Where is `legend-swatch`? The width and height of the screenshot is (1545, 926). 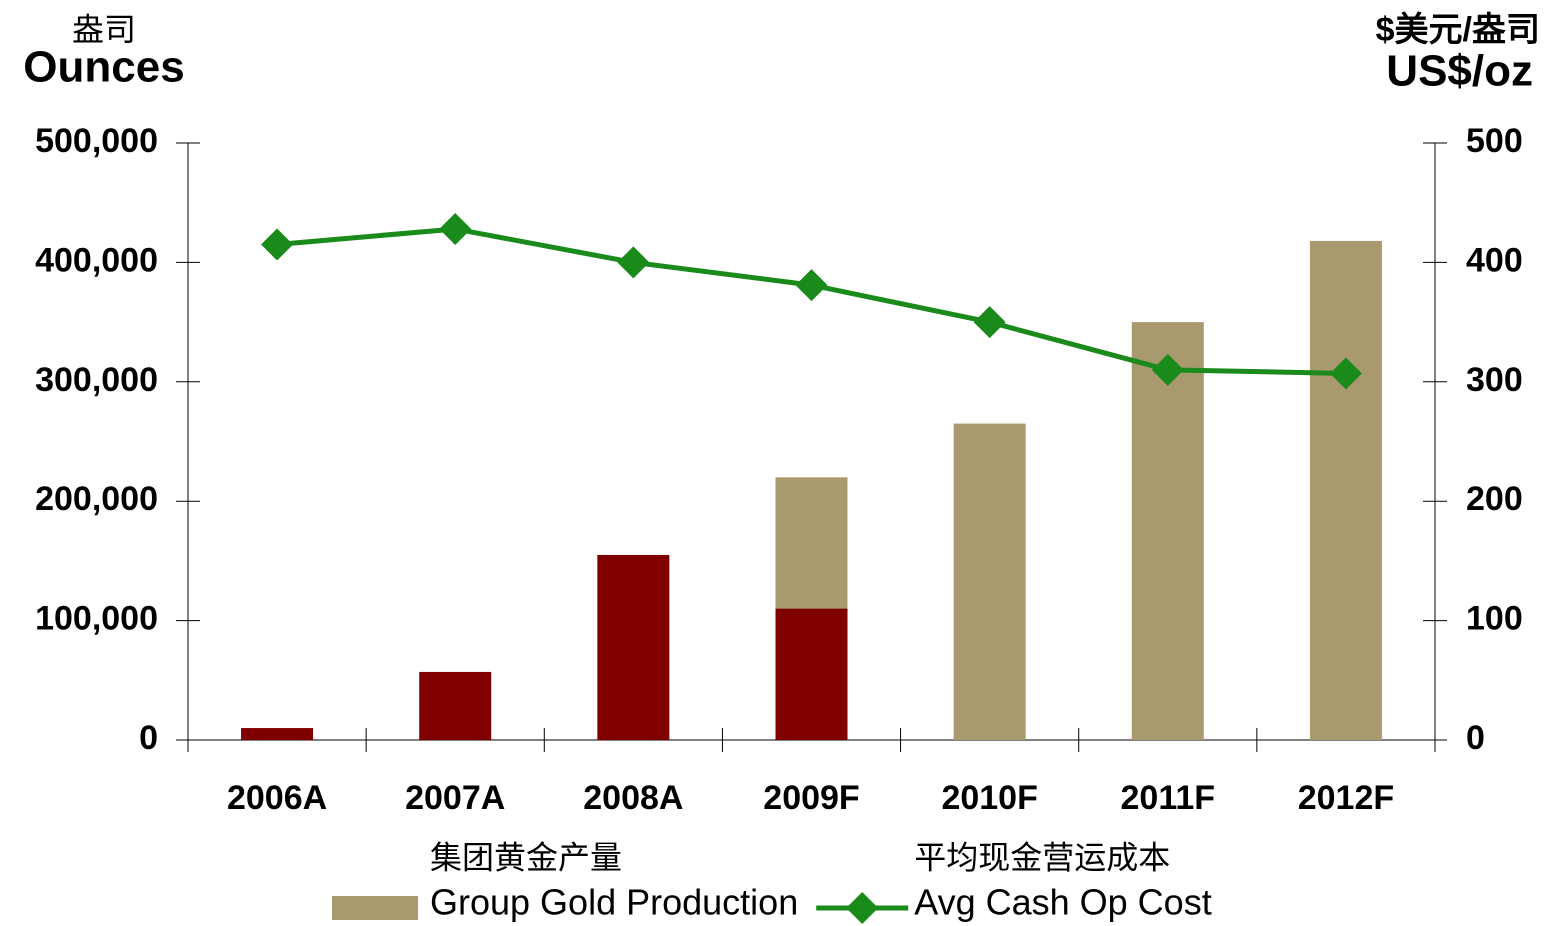
legend-swatch is located at coordinates (375, 908).